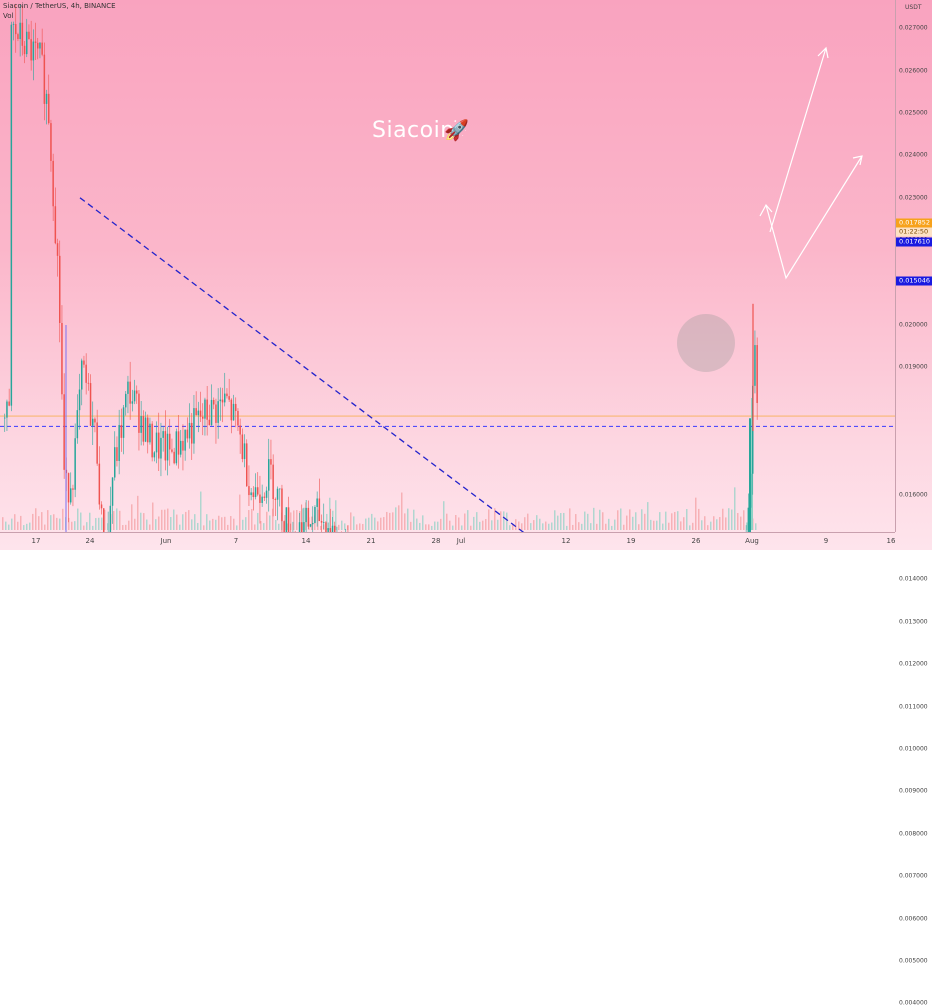  I want to click on time-axis: 17 24 Jun 7 14 21 28 Jul 12 19 26 Aug 9 16, so click(447, 541).